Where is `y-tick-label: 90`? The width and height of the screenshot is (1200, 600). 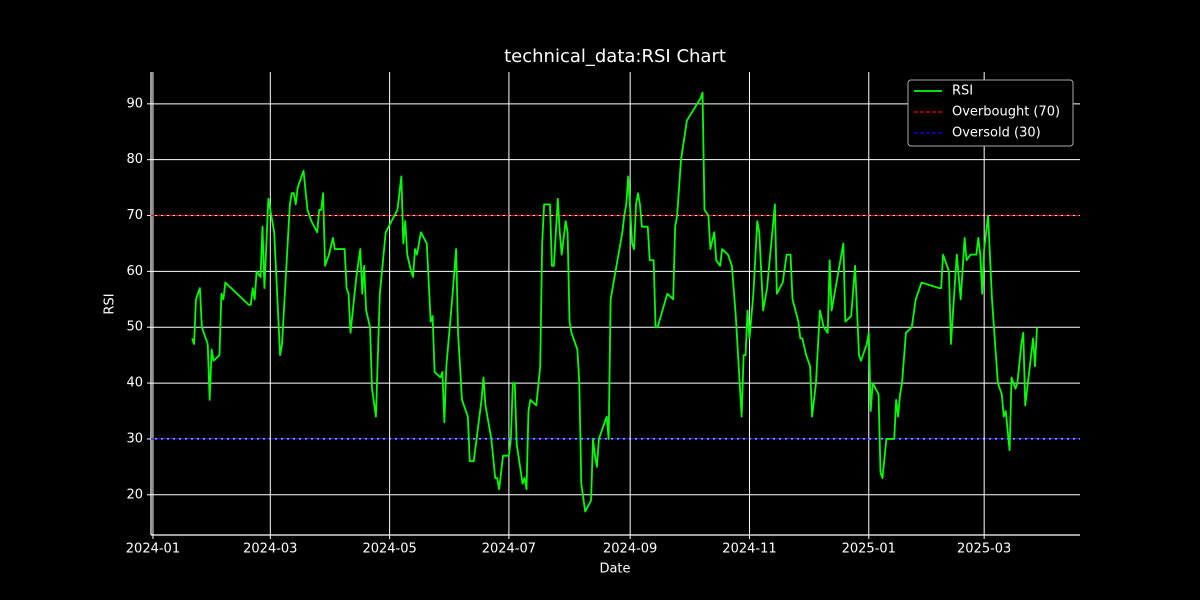 y-tick-label: 90 is located at coordinates (134, 103).